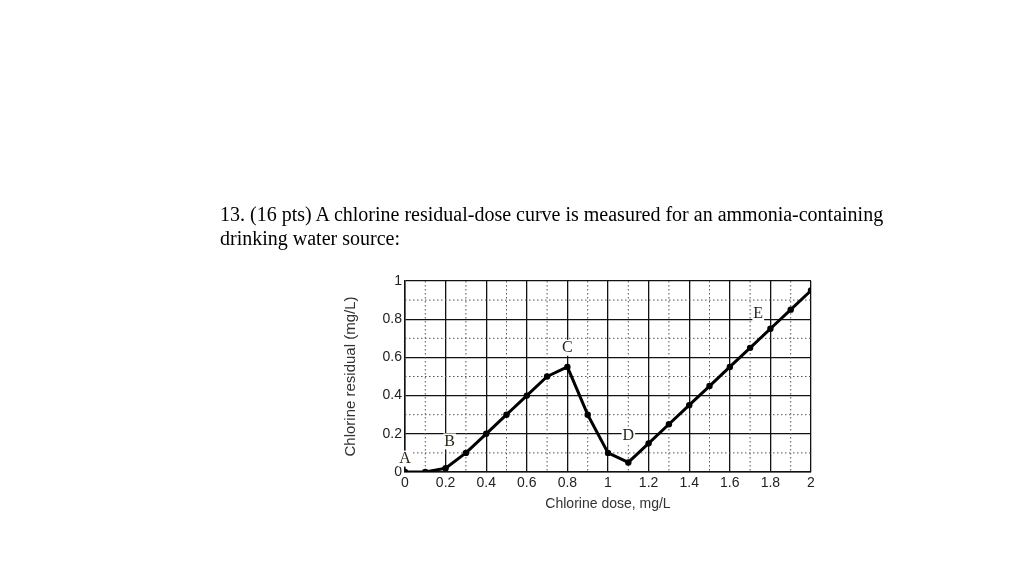 The width and height of the screenshot is (1024, 576). I want to click on x-tick-label: 1.4, so click(689, 482).